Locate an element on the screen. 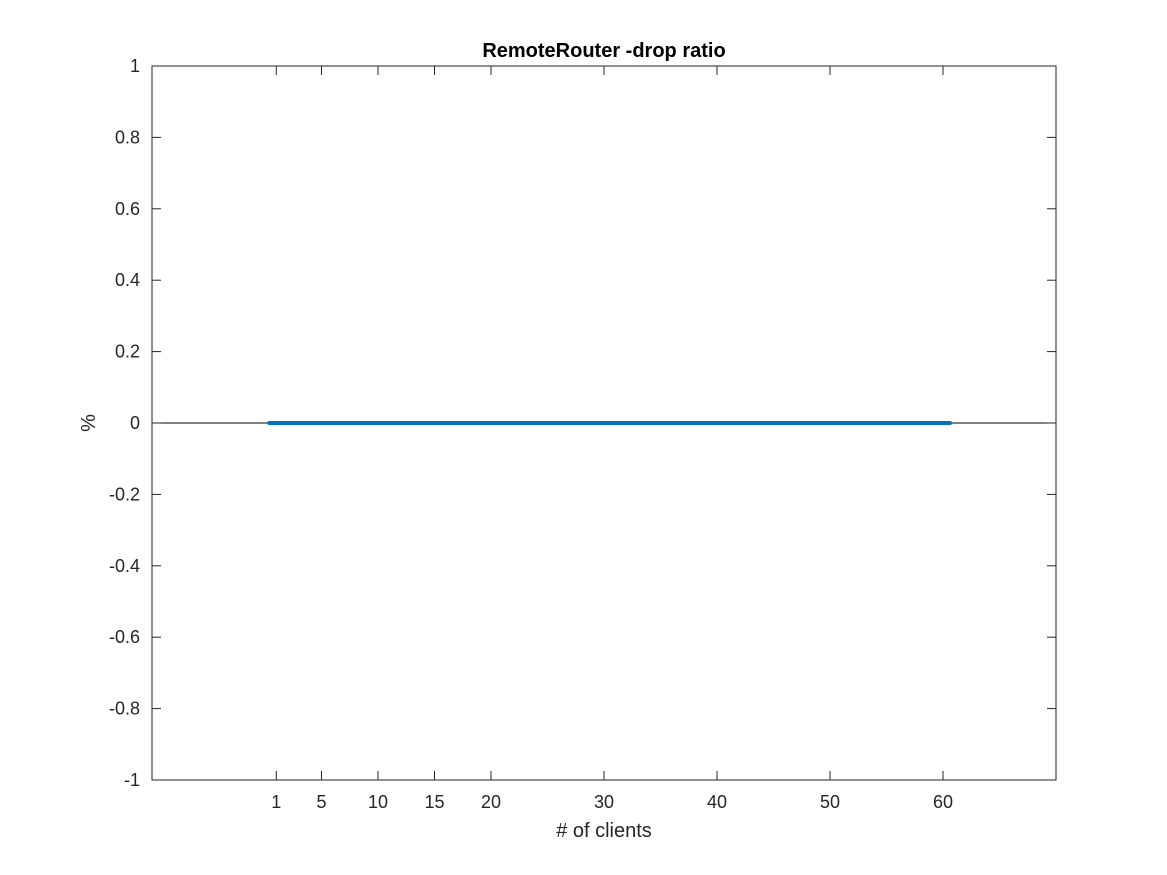 This screenshot has width=1167, height=875. x-tick-label: 60 is located at coordinates (943, 802).